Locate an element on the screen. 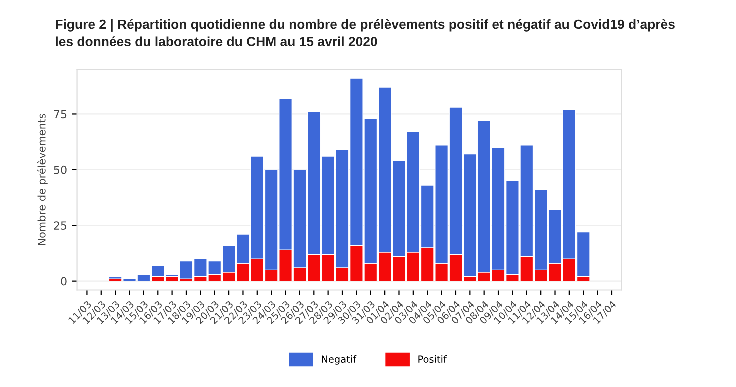 Image resolution: width=736 pixels, height=387 pixels. legend-label: Negatif is located at coordinates (339, 360).